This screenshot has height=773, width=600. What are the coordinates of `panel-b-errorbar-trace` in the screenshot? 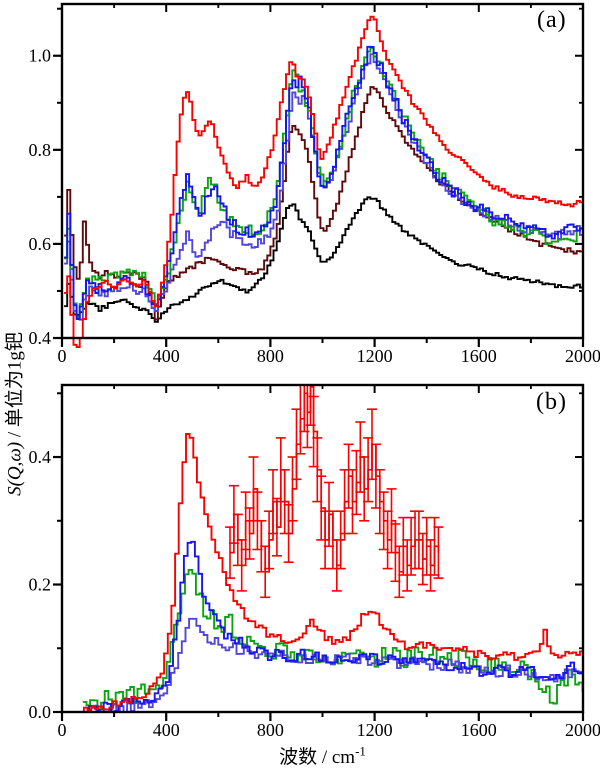 It's located at (335, 479).